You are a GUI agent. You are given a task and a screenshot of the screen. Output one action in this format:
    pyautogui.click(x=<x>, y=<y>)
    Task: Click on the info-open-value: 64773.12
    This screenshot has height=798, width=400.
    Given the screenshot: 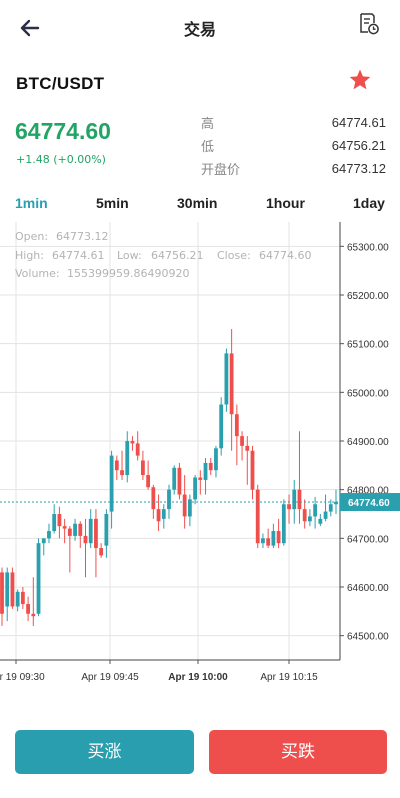 What is the action you would take?
    pyautogui.click(x=82, y=236)
    